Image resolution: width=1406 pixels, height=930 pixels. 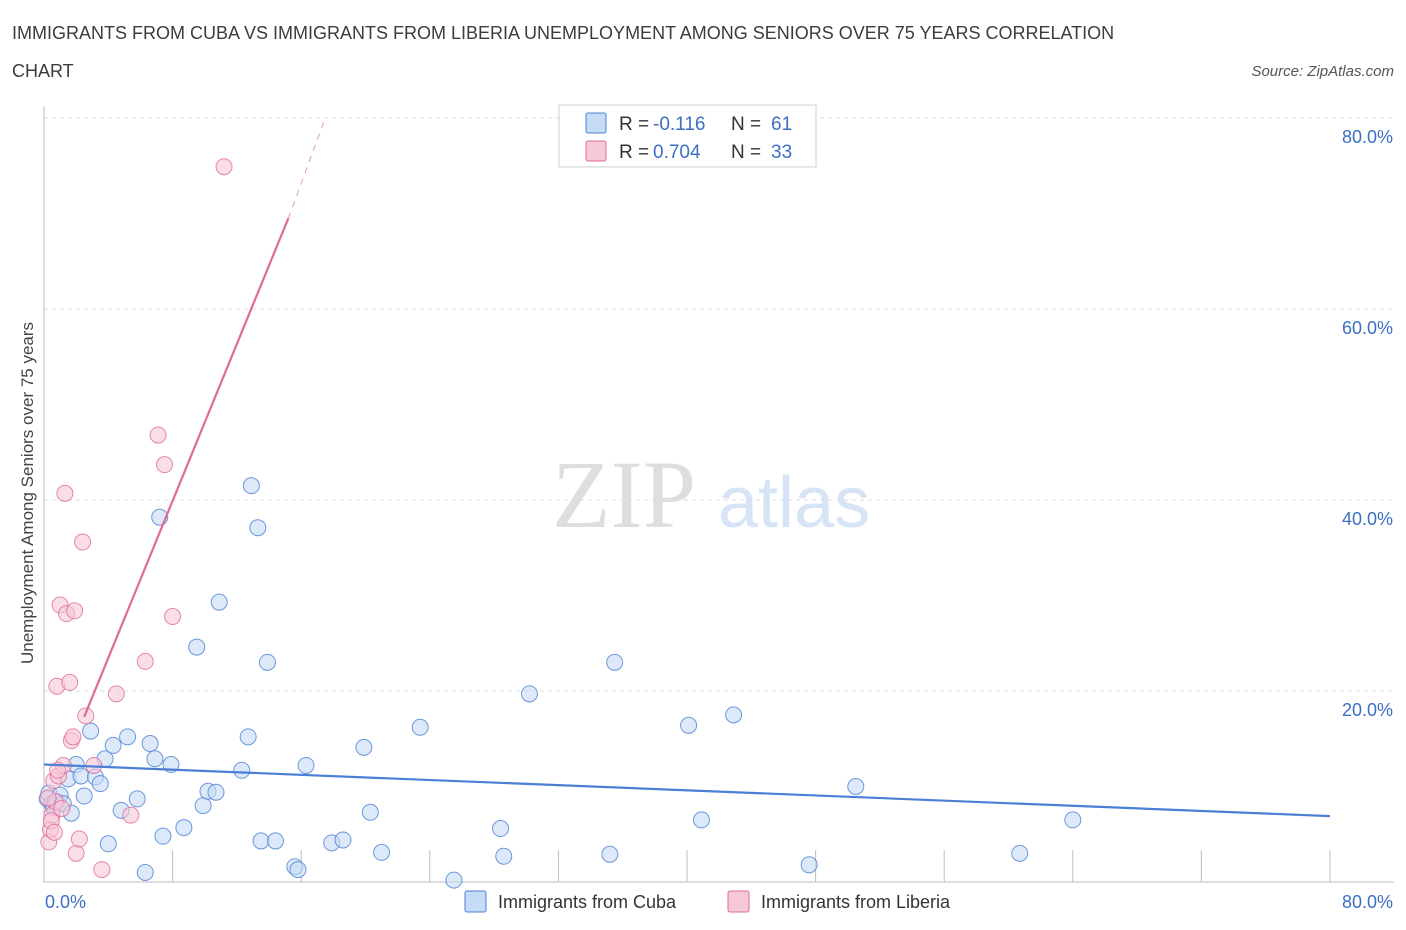 What do you see at coordinates (738, 901) in the screenshot?
I see `series-legend-swatch-liberia` at bounding box center [738, 901].